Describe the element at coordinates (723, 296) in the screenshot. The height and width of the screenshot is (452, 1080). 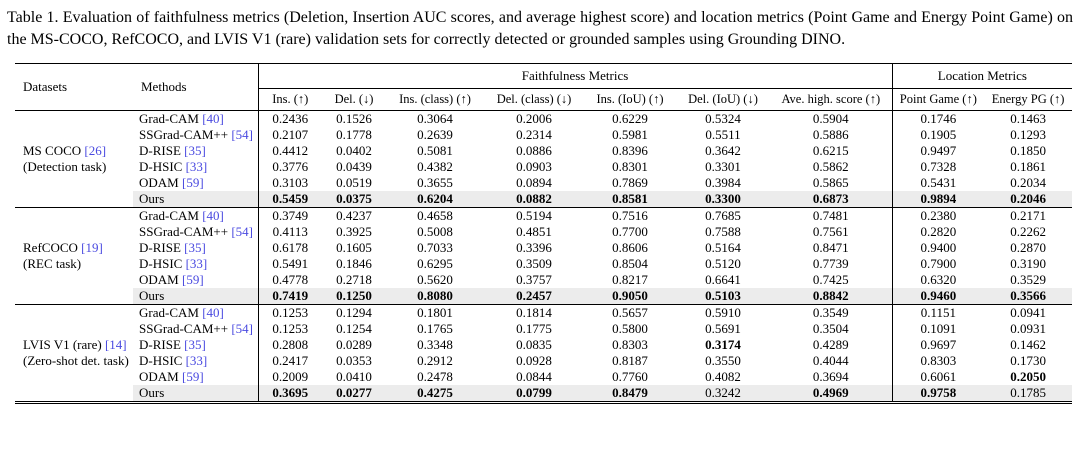
I see `metric-value: 0.5103` at that location.